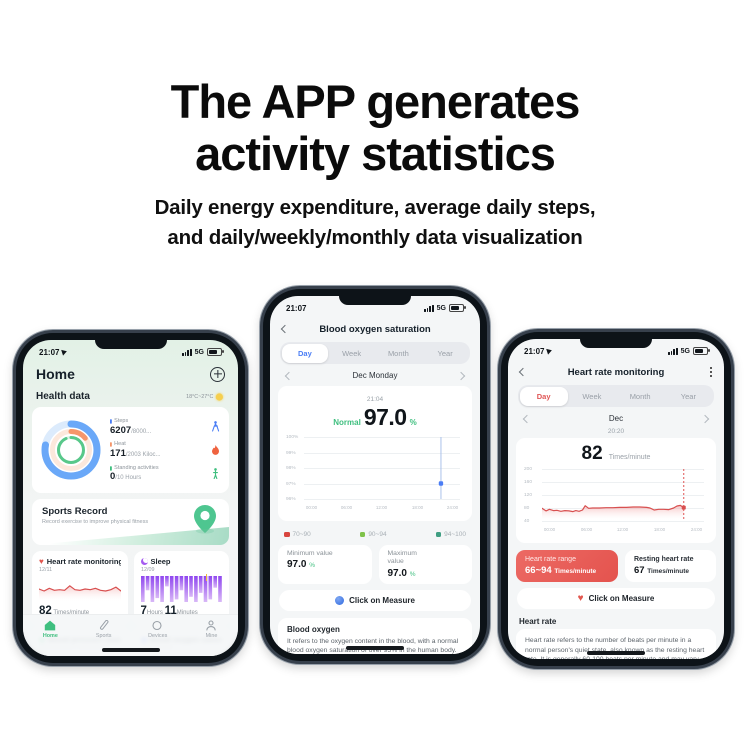 Image resolution: width=750 pixels, height=750 pixels. What do you see at coordinates (83, 561) in the screenshot?
I see `heart-card-title: Heart rate monitoring` at bounding box center [83, 561].